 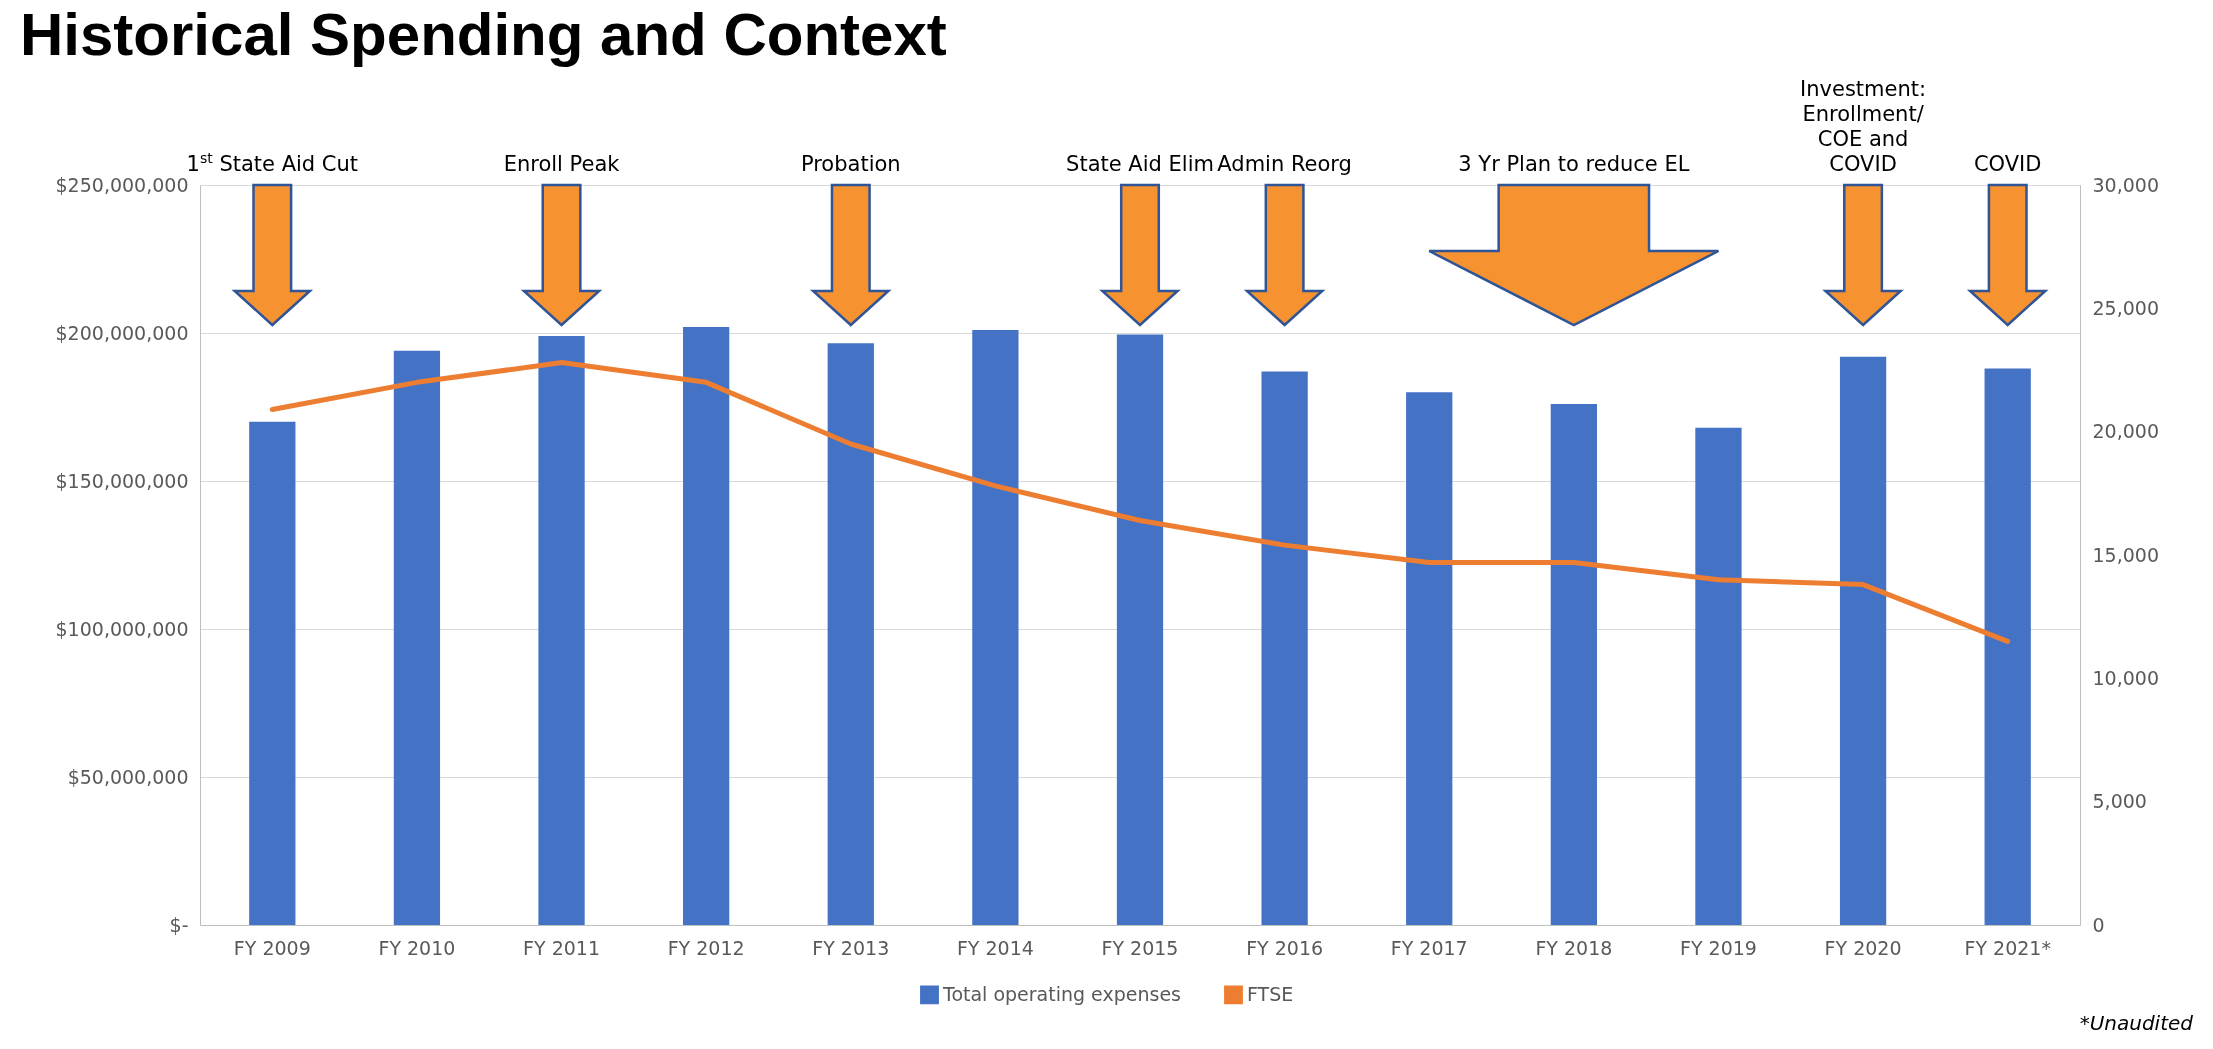 I want to click on text: COVID, so click(x=2007, y=164).